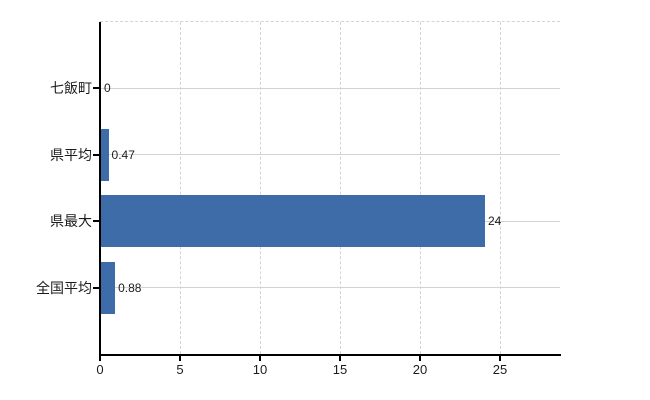  Describe the element at coordinates (100, 369) in the screenshot. I see `x-tick-label: 0` at that location.